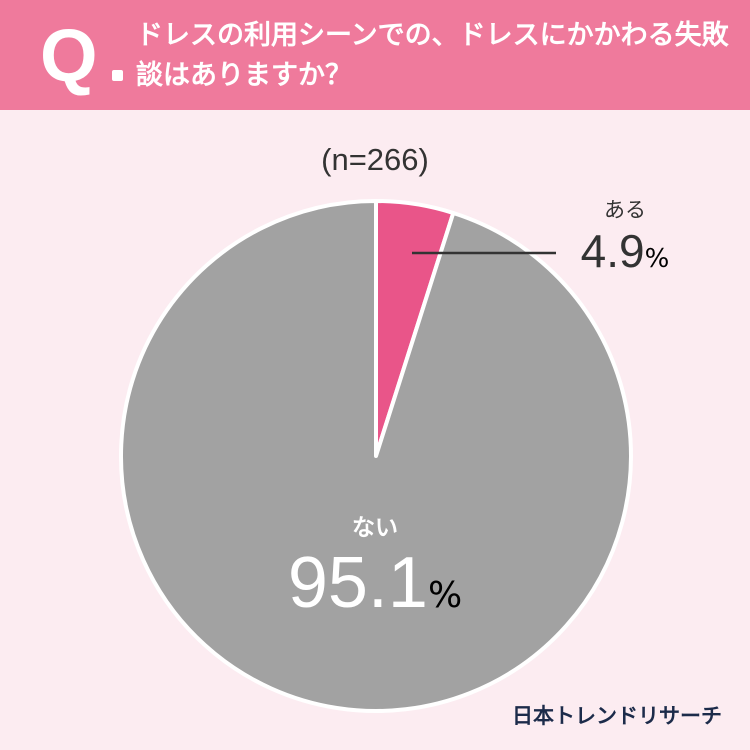 The width and height of the screenshot is (750, 750). I want to click on aru-value: 4.9, so click(612, 251).